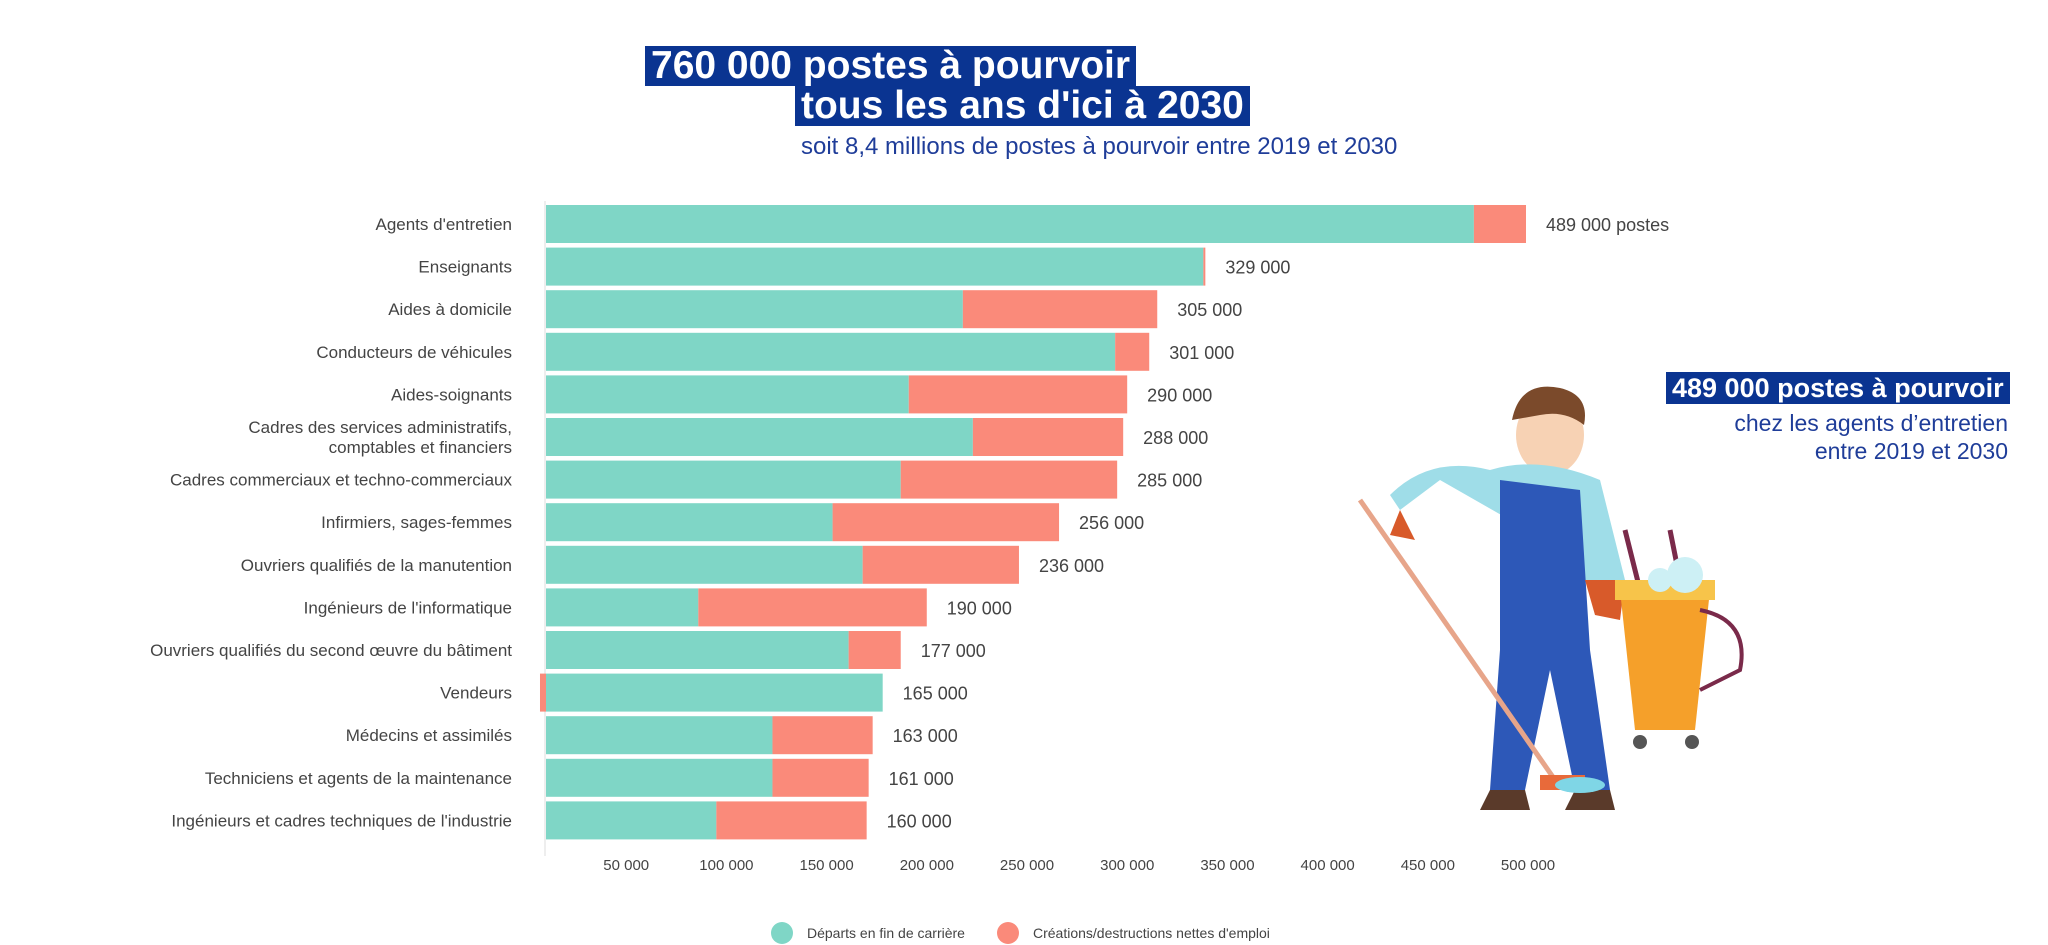 This screenshot has width=2048, height=945. I want to click on legend-swatch-creations, so click(1008, 933).